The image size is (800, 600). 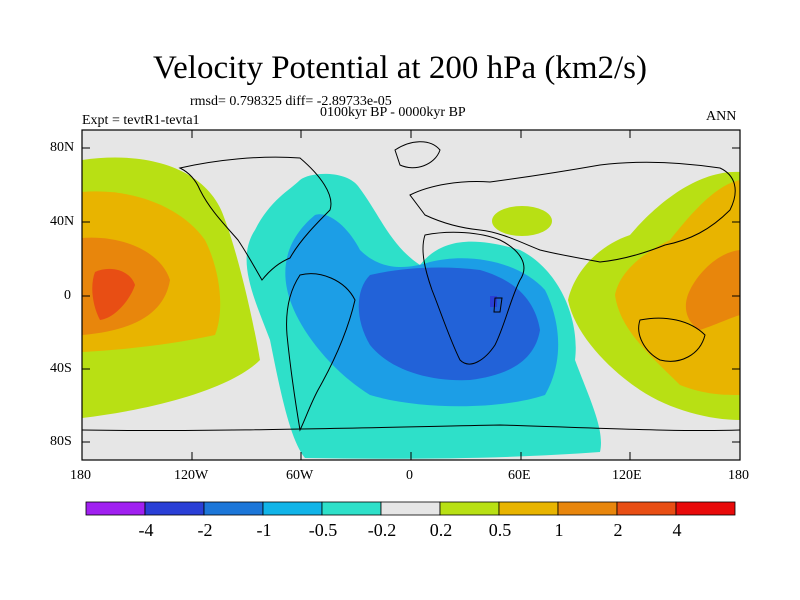 What do you see at coordinates (627, 475) in the screenshot?
I see `lon-label-120e: 120E` at bounding box center [627, 475].